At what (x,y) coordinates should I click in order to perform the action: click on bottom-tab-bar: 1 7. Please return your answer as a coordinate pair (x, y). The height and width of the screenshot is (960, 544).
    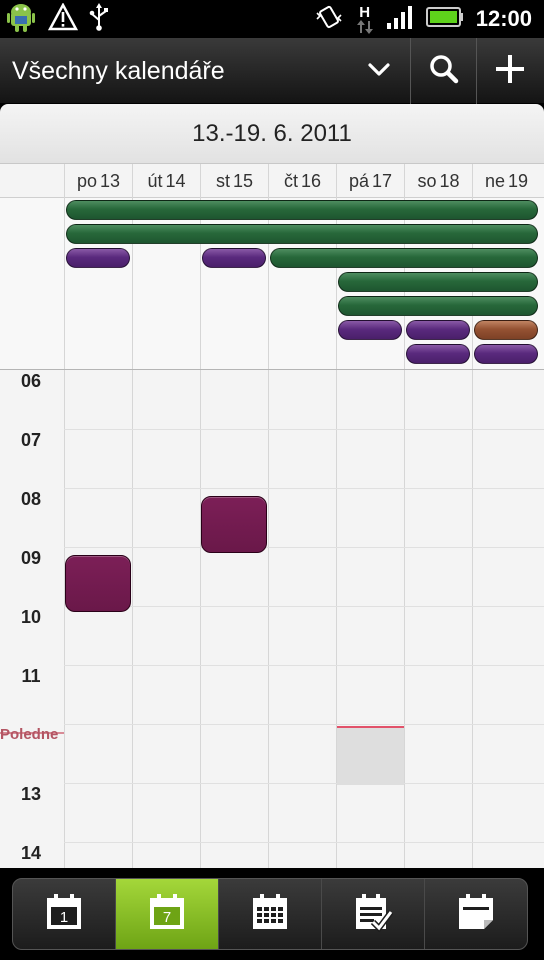
    Looking at the image, I should click on (272, 914).